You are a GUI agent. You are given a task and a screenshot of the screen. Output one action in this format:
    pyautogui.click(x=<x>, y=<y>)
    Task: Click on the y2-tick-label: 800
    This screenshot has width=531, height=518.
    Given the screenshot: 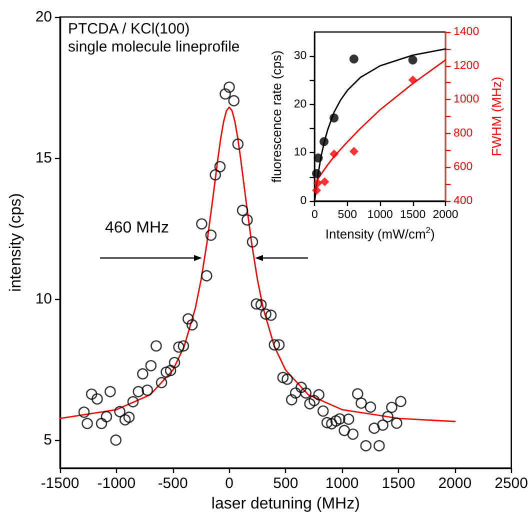 What is the action you would take?
    pyautogui.click(x=463, y=133)
    